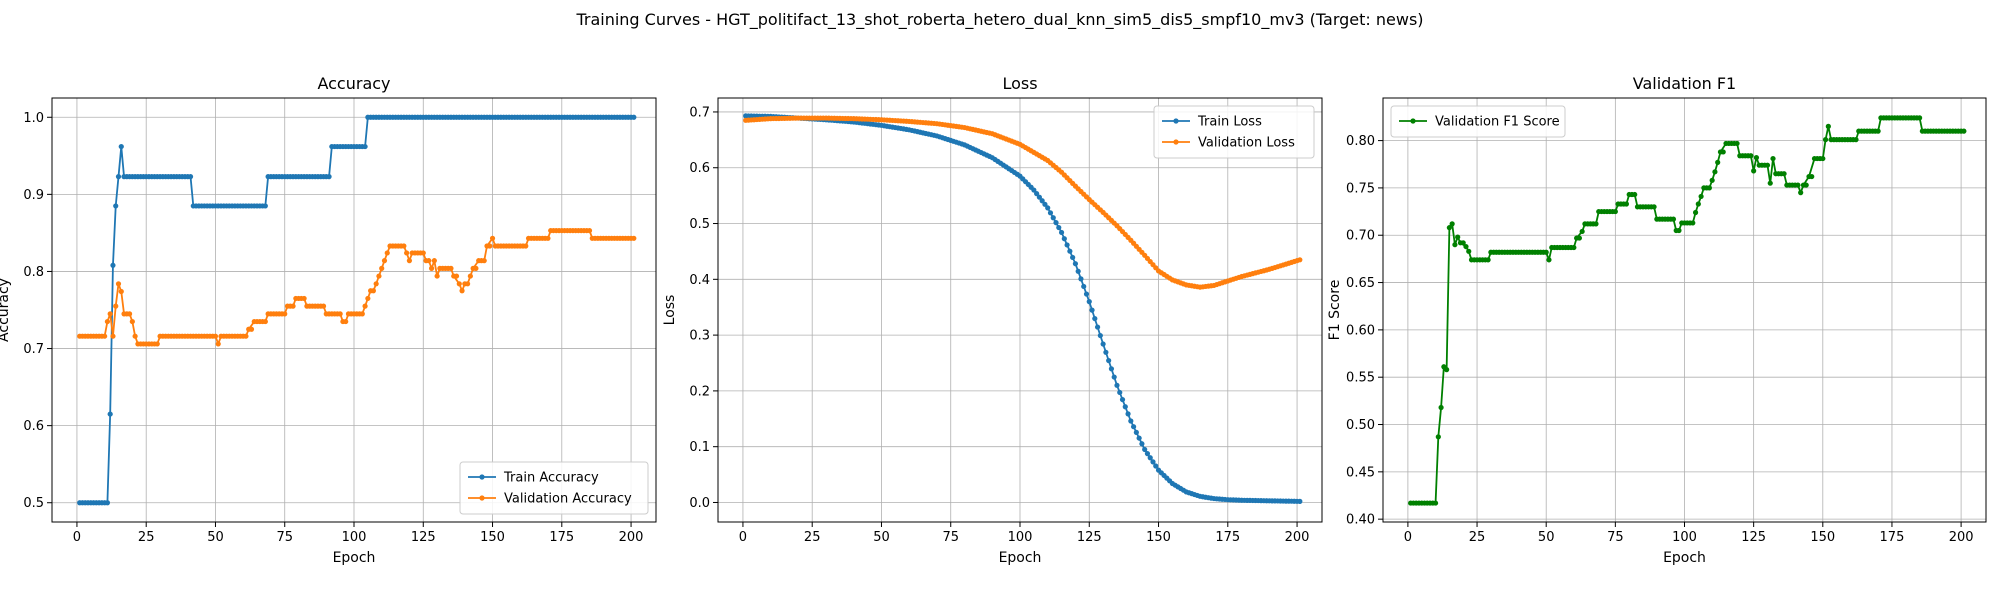 The width and height of the screenshot is (2000, 600). Describe the element at coordinates (1360, 425) in the screenshot. I see `y-tick-label: 0.50` at that location.